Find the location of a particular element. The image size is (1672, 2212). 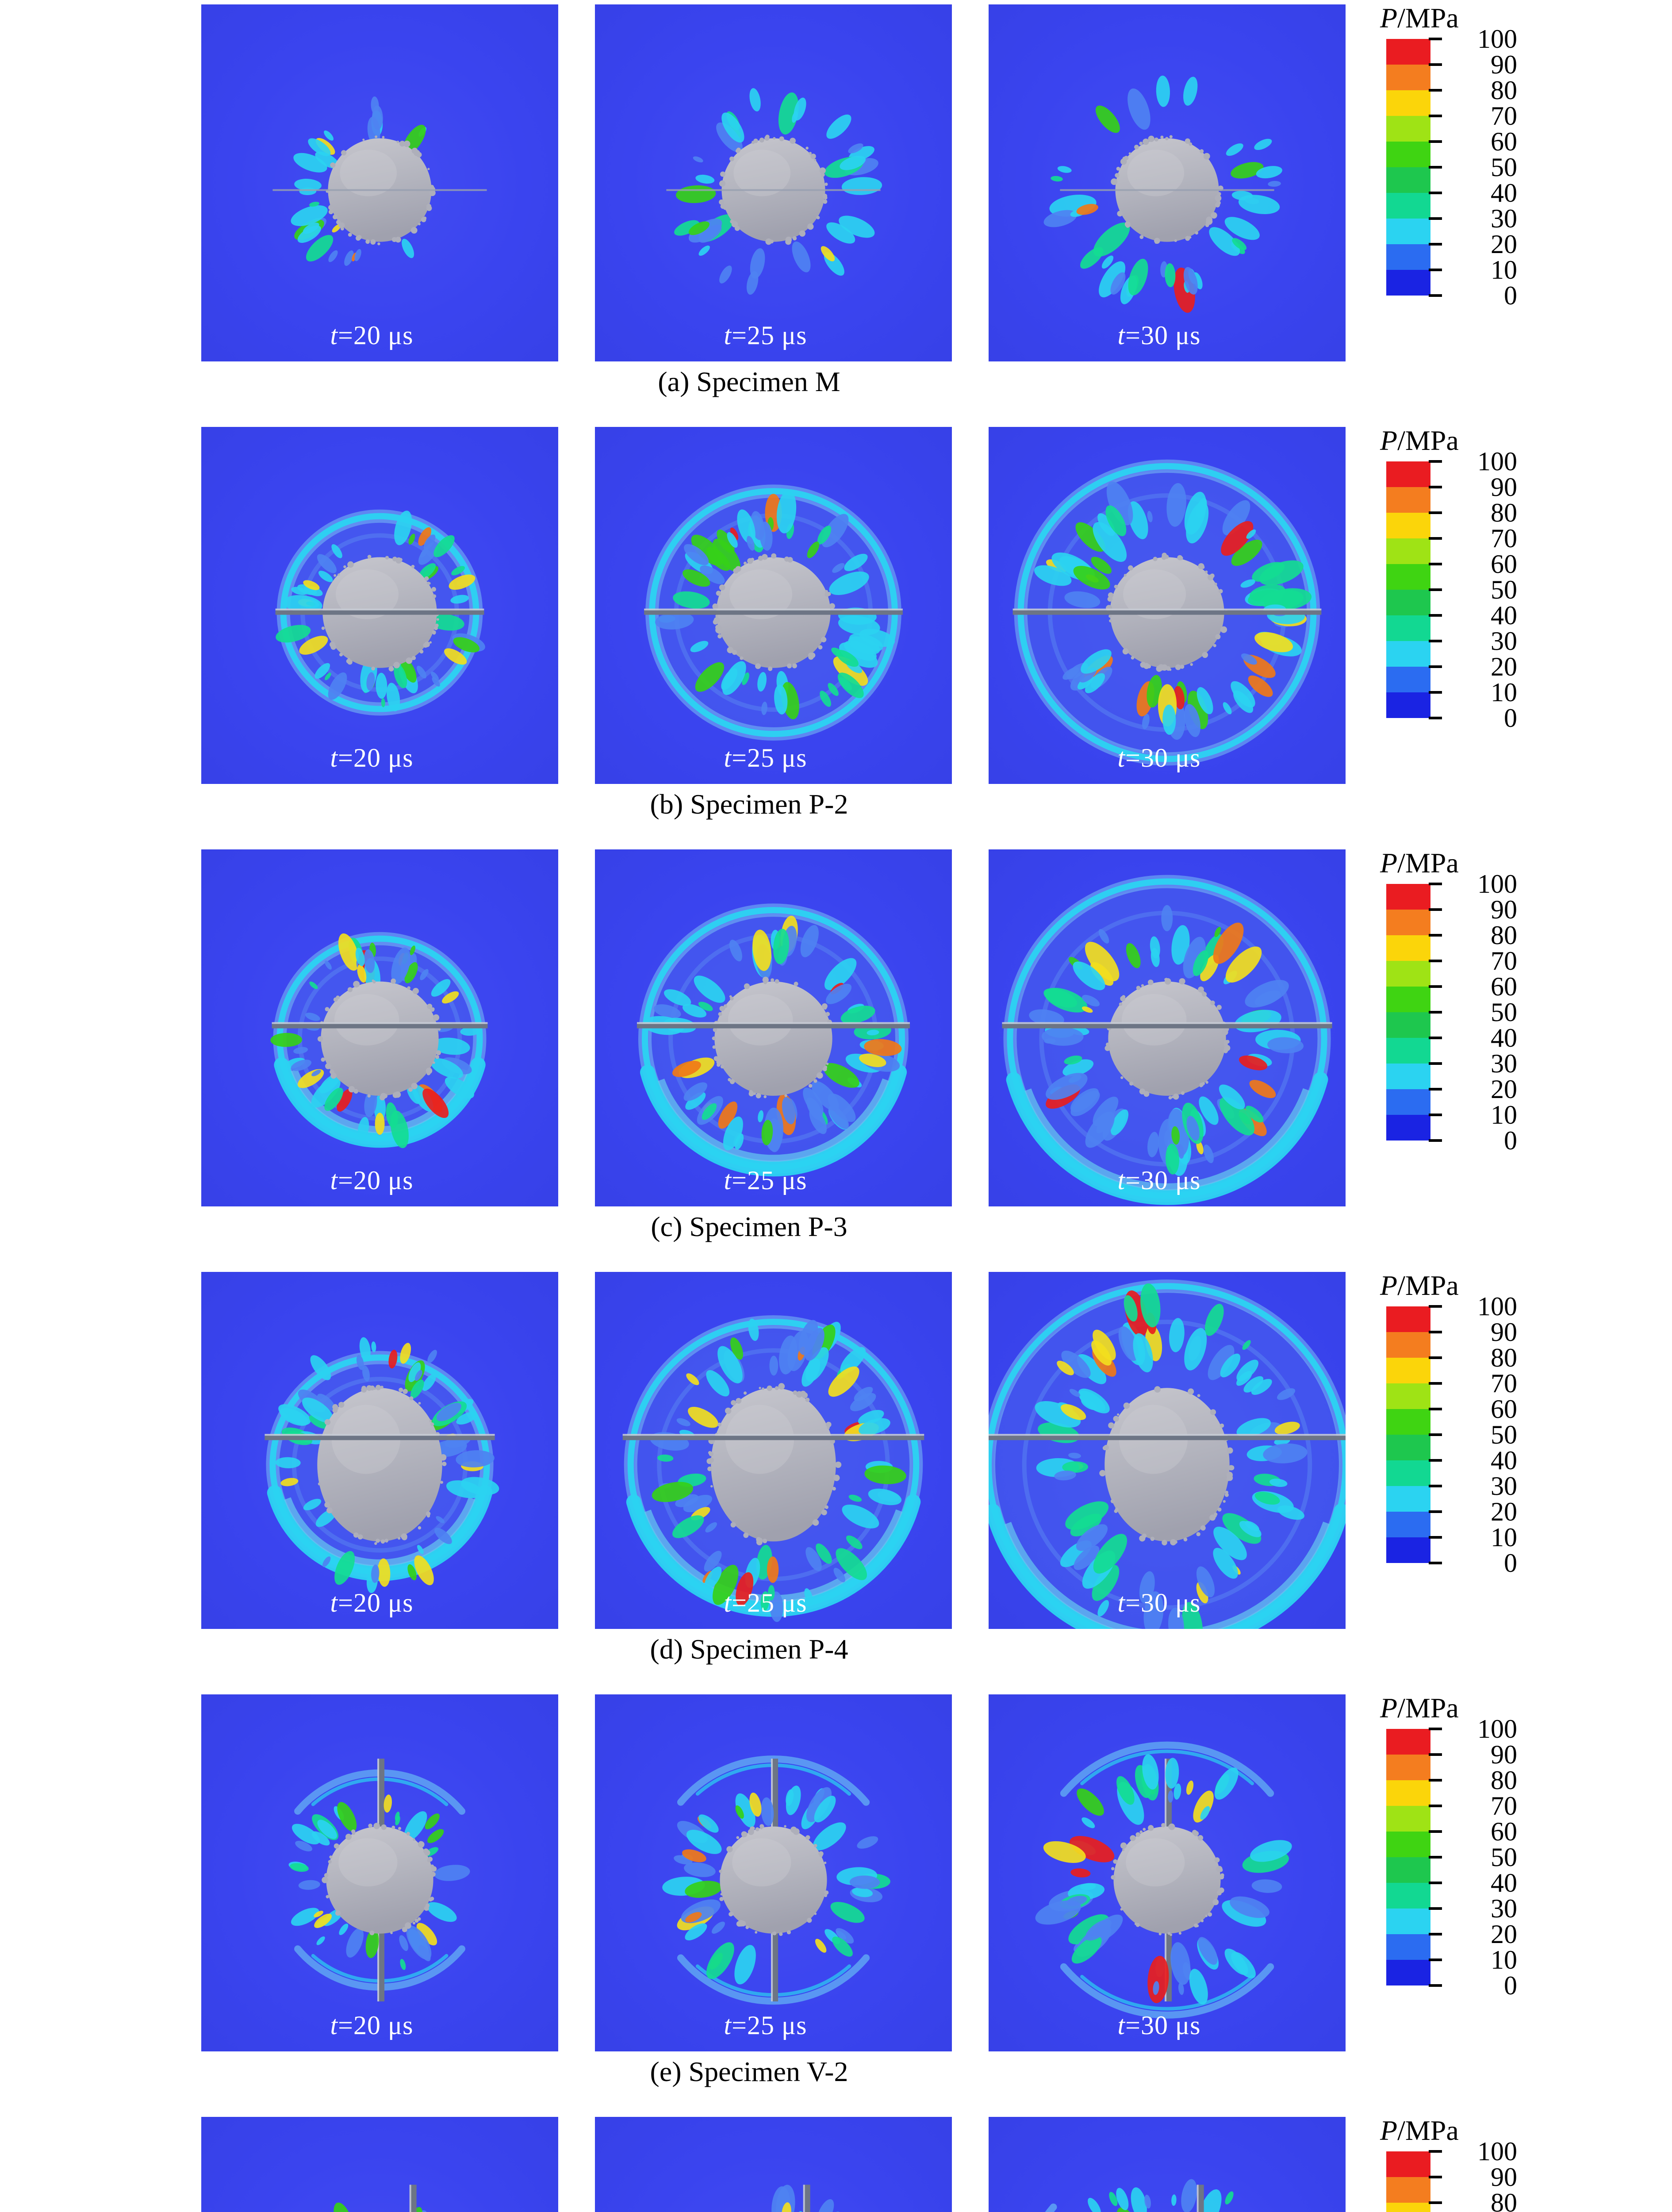

sim-panel-f-t25: t=25 μs is located at coordinates (773, 2165).